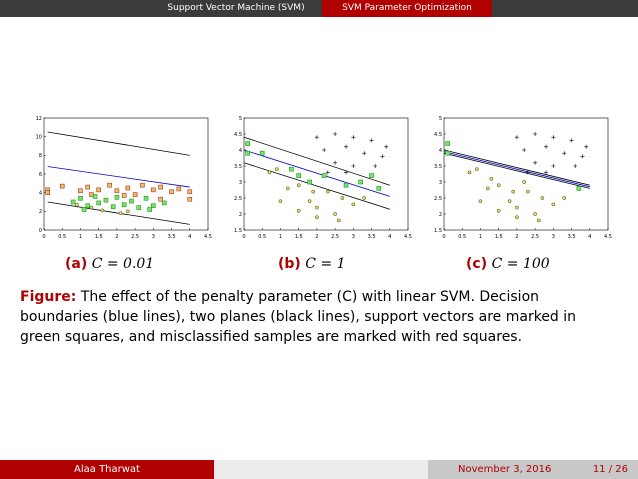 Image resolution: width=638 pixels, height=479 pixels. I want to click on subfigure-caption-c: (c) C = 100, so click(508, 264).